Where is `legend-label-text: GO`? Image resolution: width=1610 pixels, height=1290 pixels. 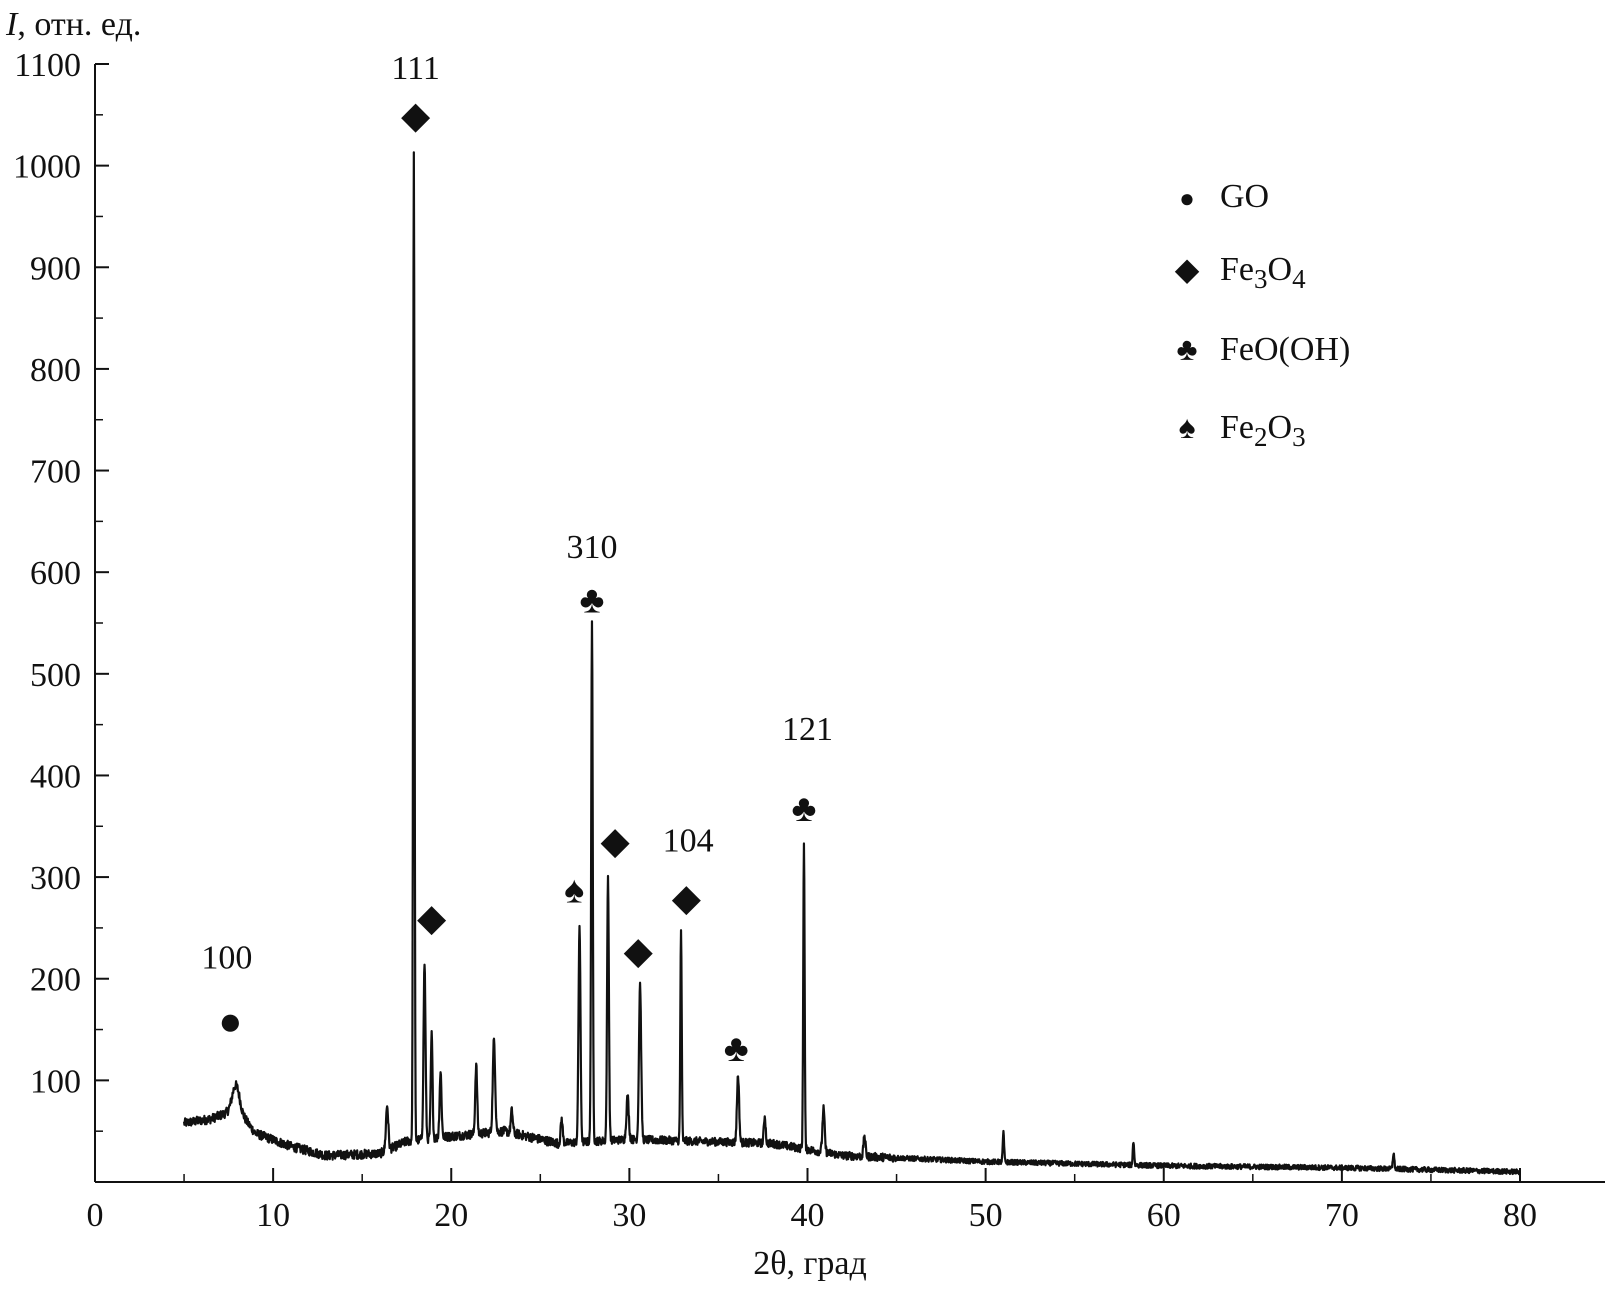
legend-label-text: GO is located at coordinates (1244, 196).